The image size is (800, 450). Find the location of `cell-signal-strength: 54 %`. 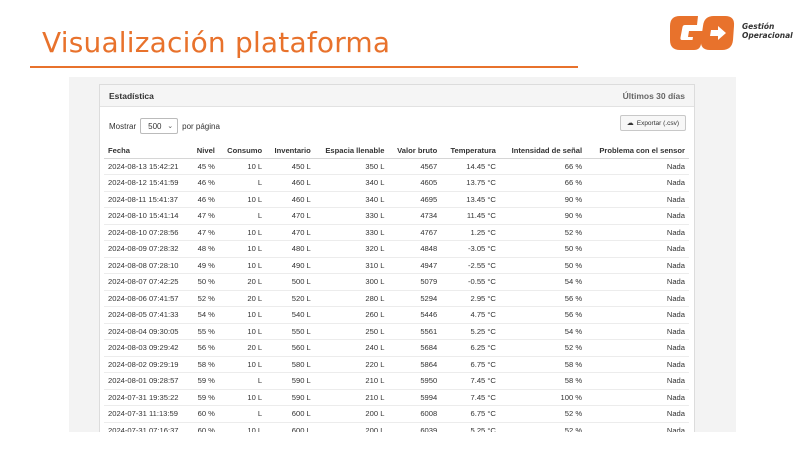

cell-signal-strength: 54 % is located at coordinates (543, 331).